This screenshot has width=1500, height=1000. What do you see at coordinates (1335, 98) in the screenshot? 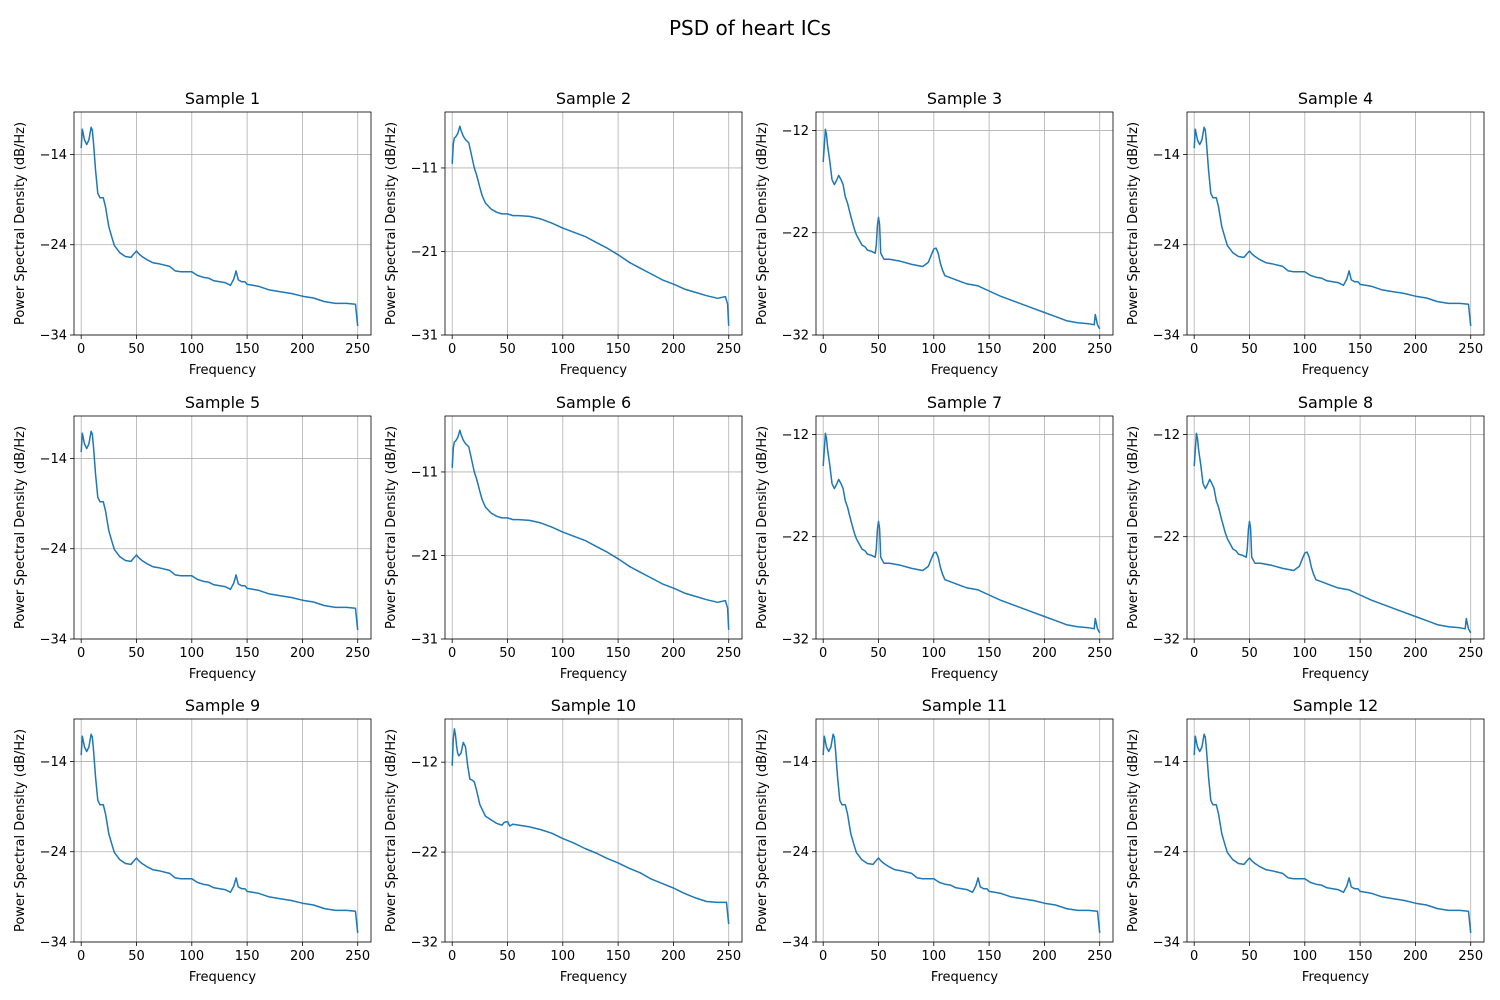
I see `subplot-title: Sample 4` at bounding box center [1335, 98].